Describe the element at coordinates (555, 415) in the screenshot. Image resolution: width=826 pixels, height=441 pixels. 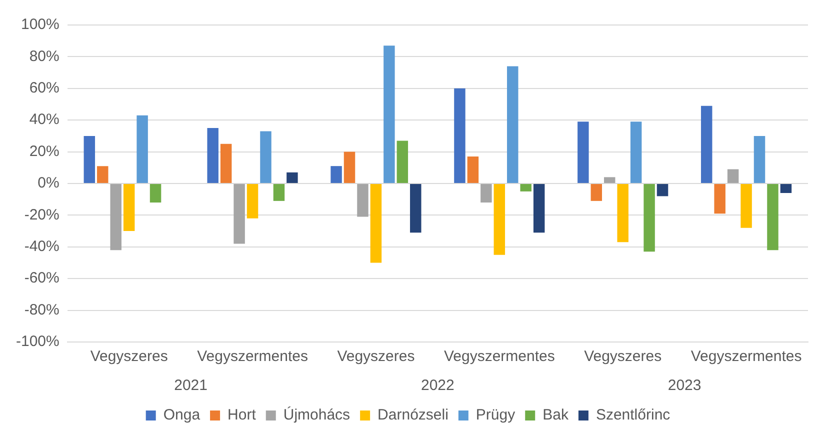
I see `legend-label: Bak` at that location.